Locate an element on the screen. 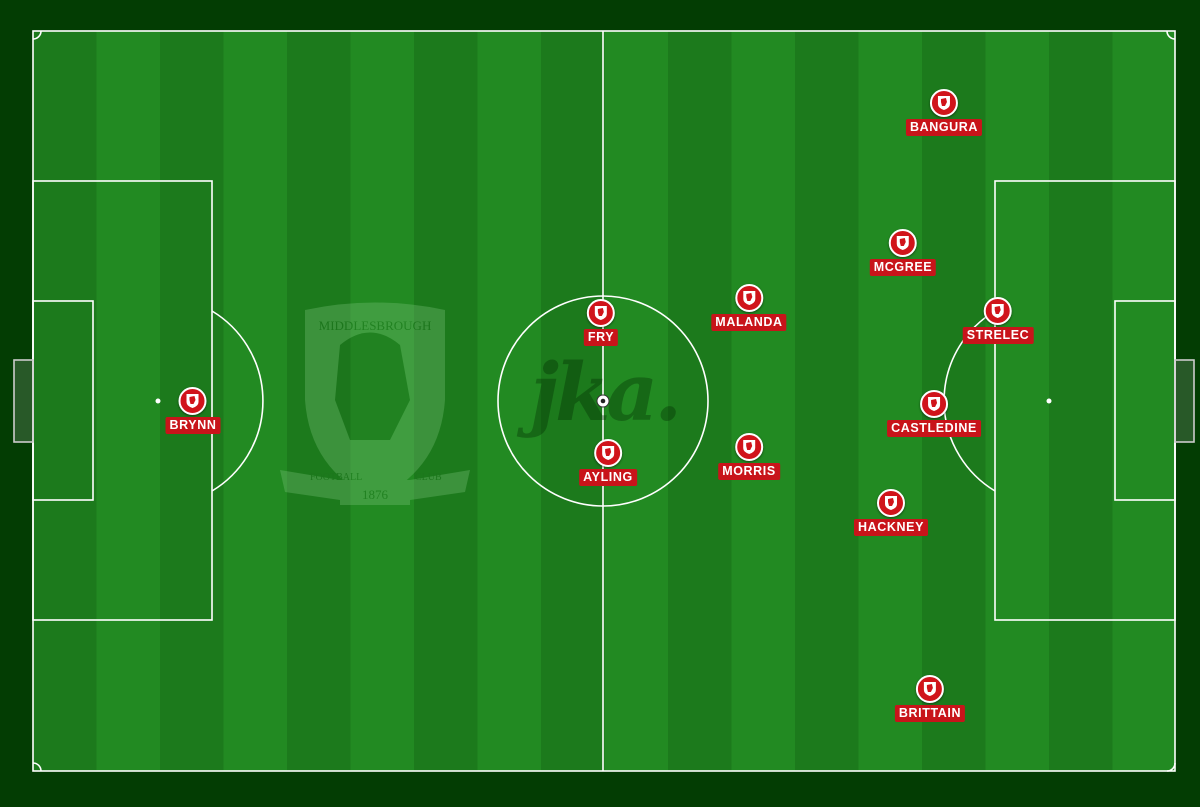  player-name: MORRIS is located at coordinates (749, 471).